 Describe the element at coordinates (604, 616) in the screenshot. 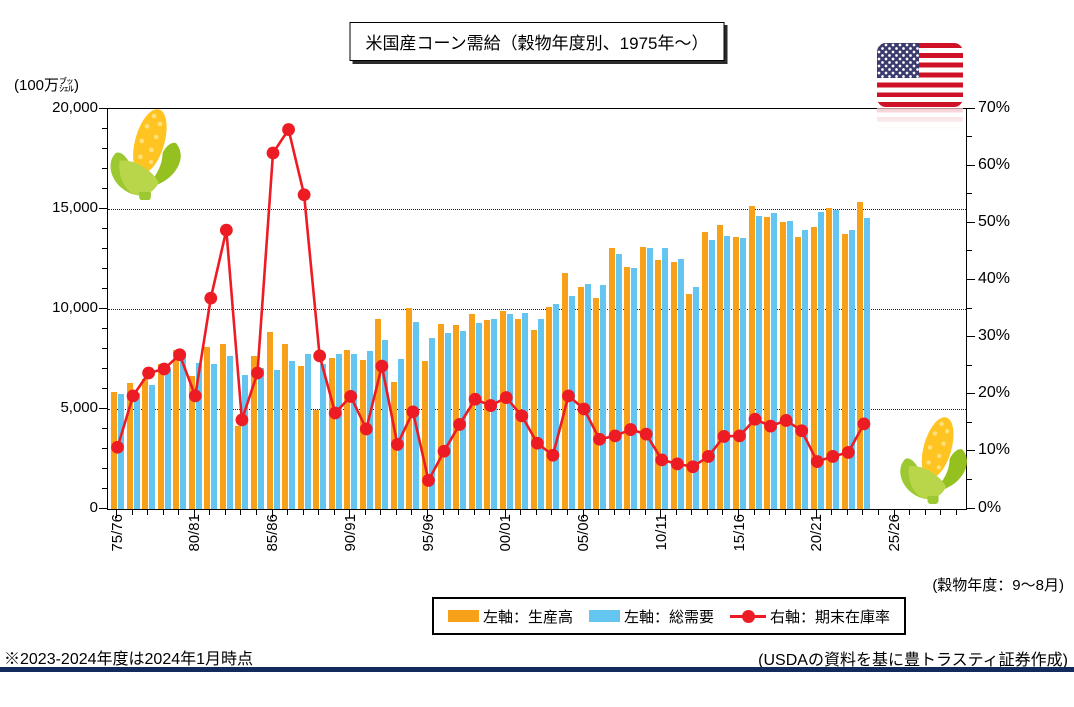

I see `demand-swatch` at that location.